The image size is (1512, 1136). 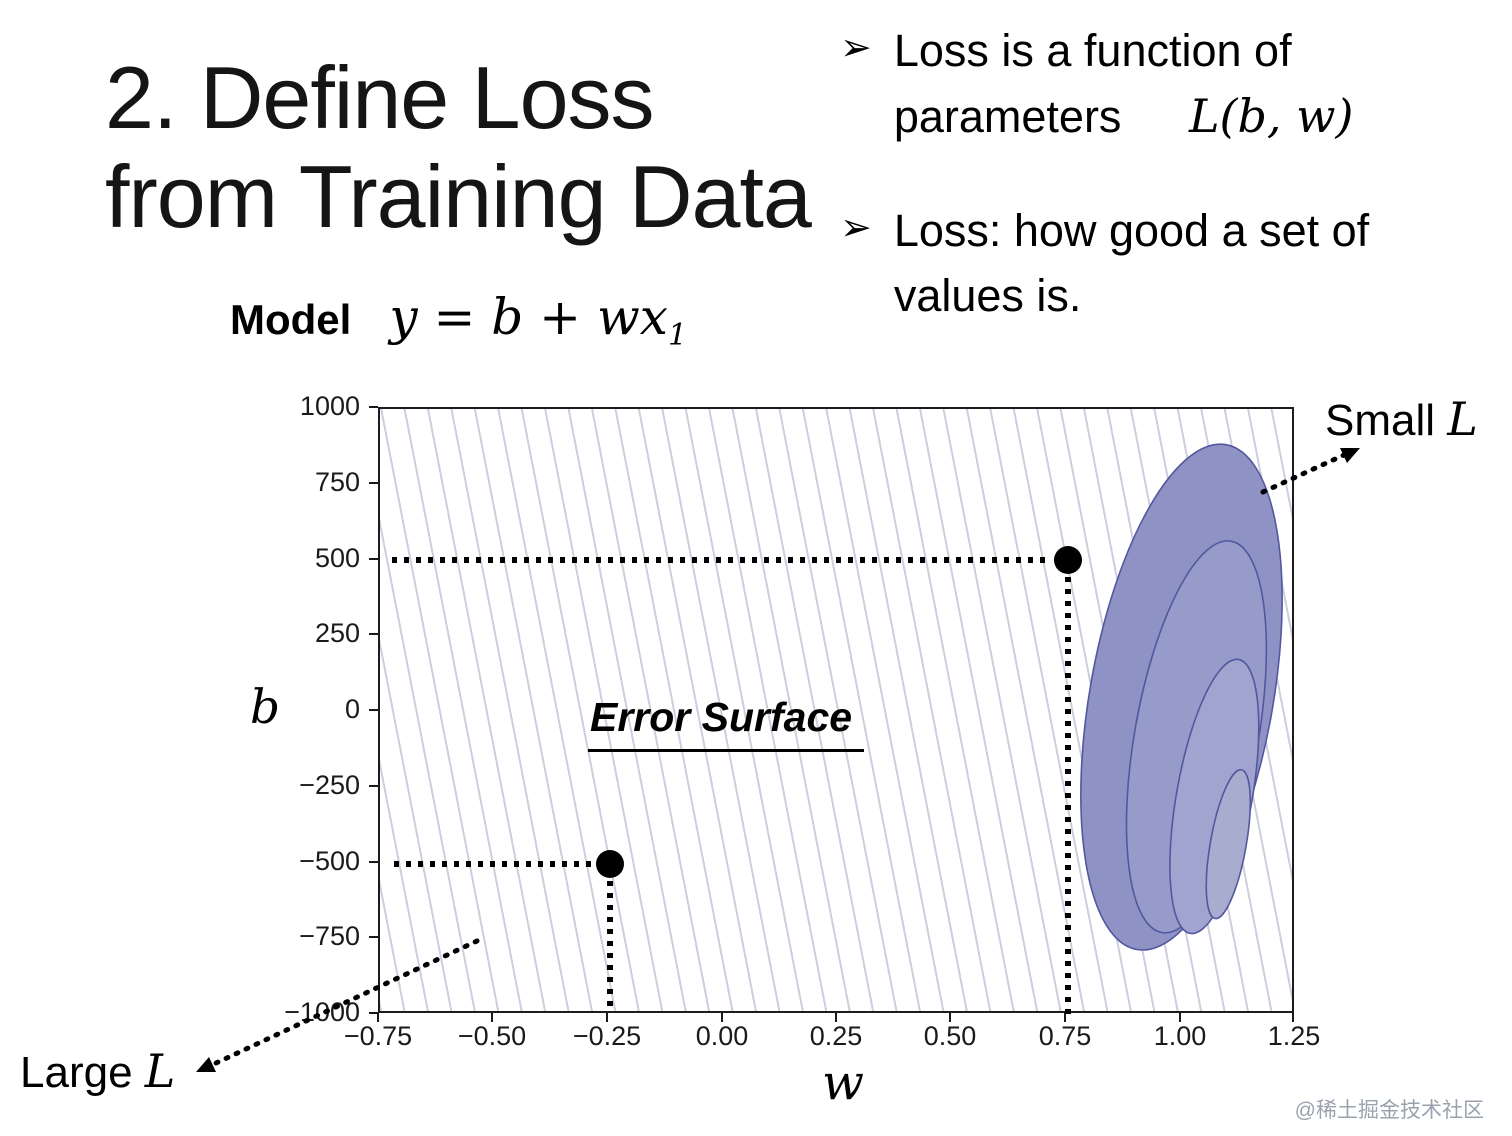 I want to click on model-formula: y = b + wx1, so click(x=538, y=320).